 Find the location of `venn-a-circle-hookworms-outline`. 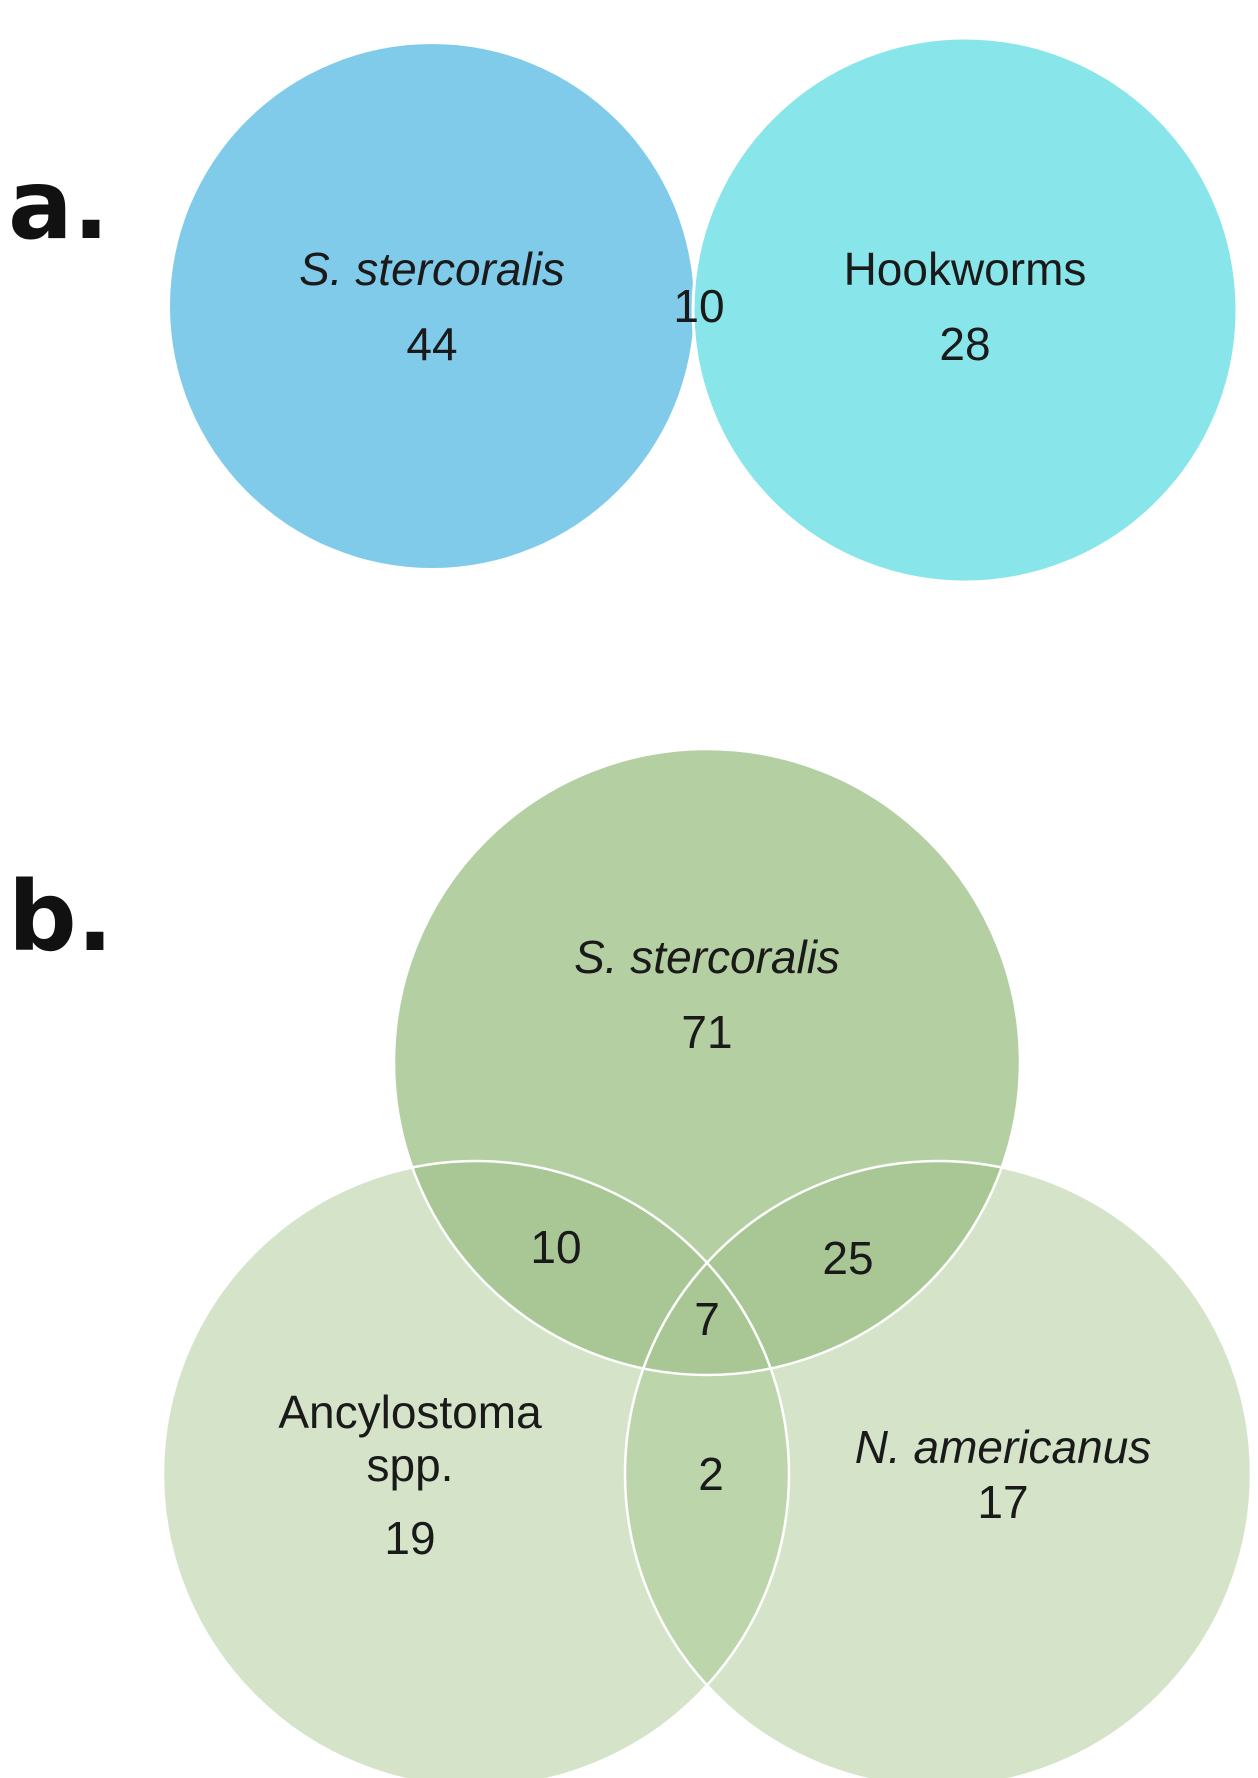

venn-a-circle-hookworms-outline is located at coordinates (965, 310).